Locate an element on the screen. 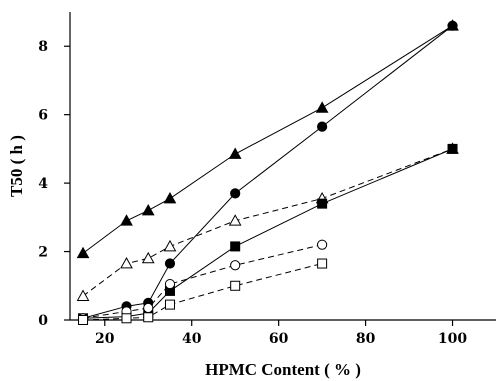  x-tick-label: 80 is located at coordinates (366, 339).